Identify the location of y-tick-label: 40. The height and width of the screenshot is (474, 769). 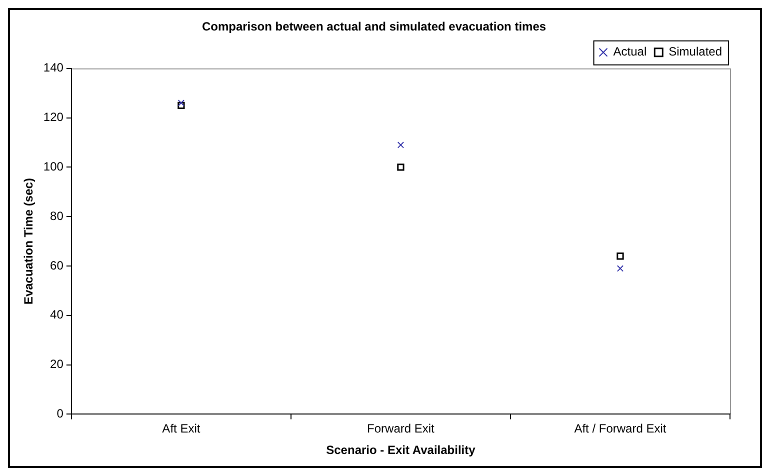
(57, 315).